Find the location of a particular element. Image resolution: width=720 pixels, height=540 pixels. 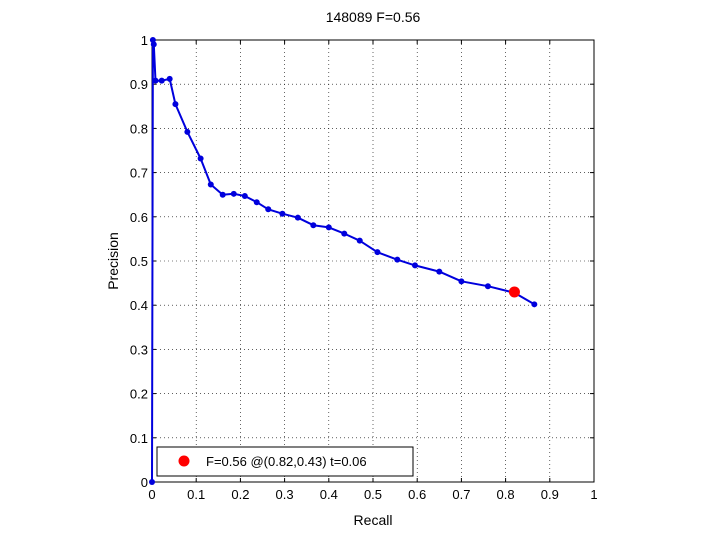

legend-label: F=0.56 @(0.82,0.43) t=0.06 is located at coordinates (286, 461).